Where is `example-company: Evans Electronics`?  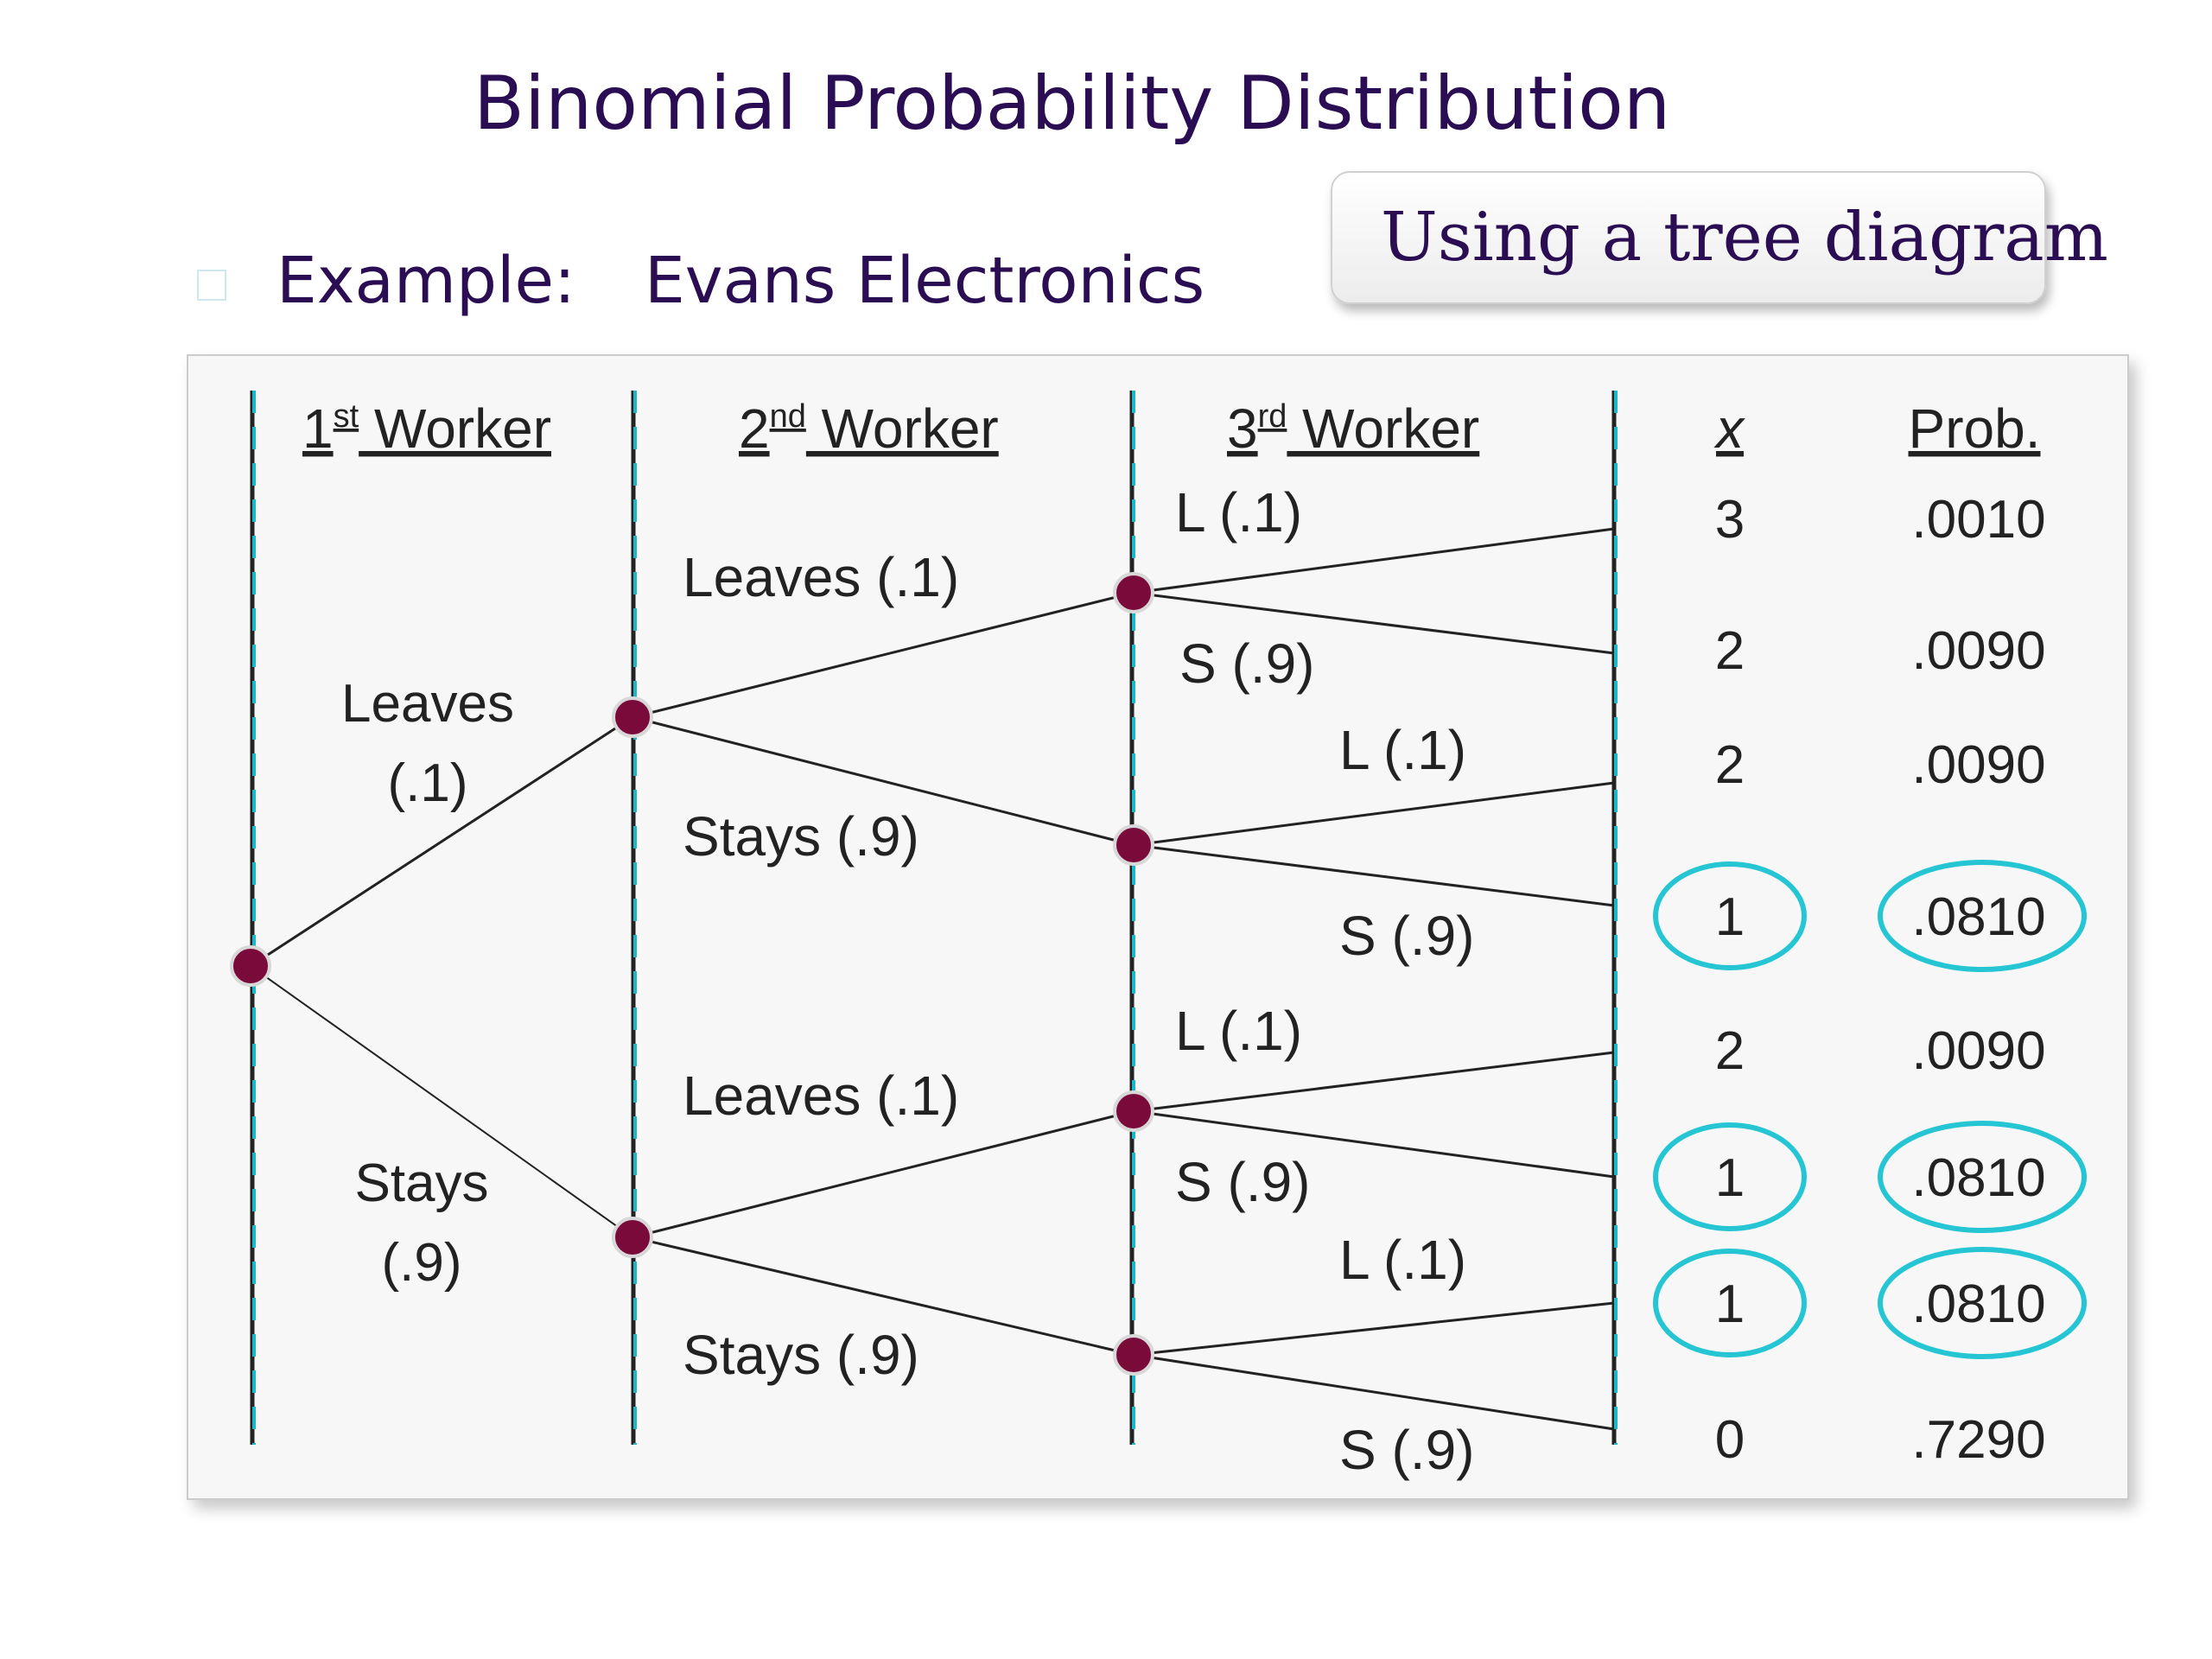 example-company: Evans Electronics is located at coordinates (924, 281).